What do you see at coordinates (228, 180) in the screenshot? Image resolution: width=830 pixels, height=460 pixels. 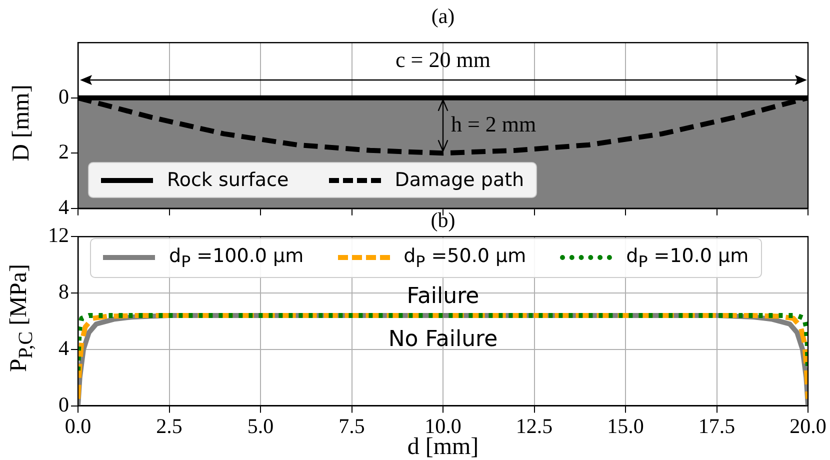 I see `legend-label: Rock surface` at bounding box center [228, 180].